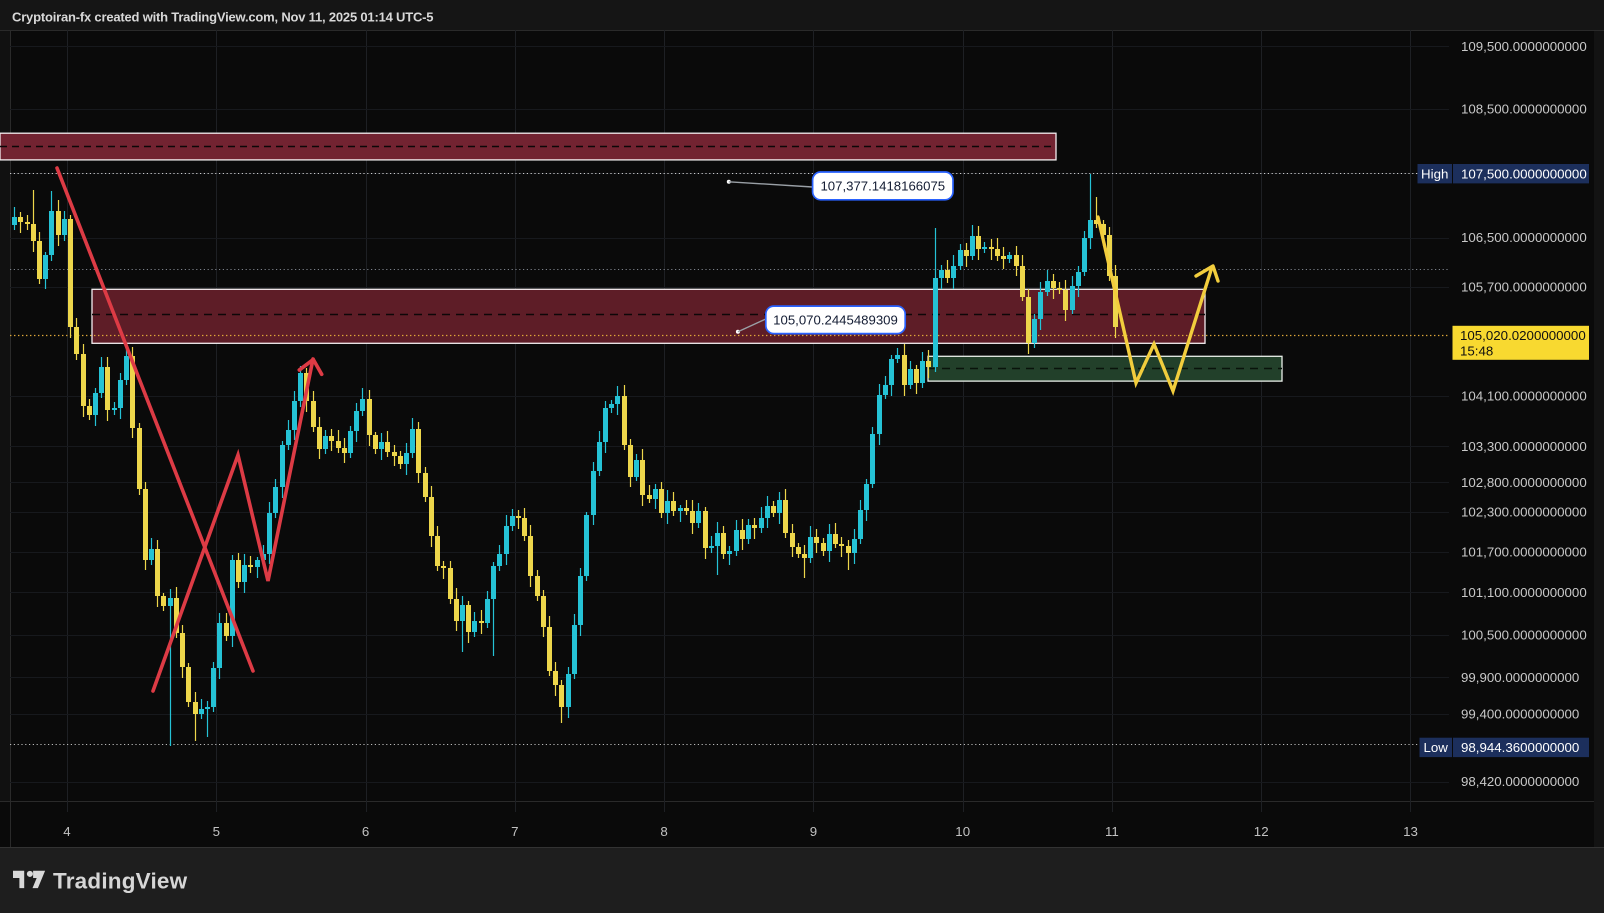  Describe the element at coordinates (1476, 350) in the screenshot. I see `svg-text: 15:48` at that location.